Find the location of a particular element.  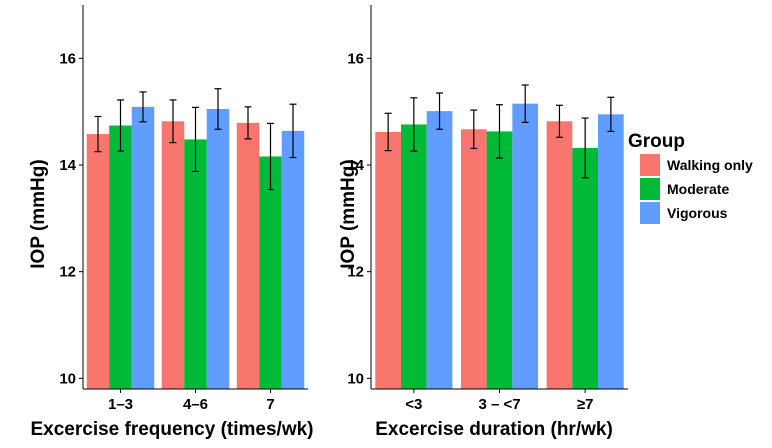

frequency-y-tick-label: 10 is located at coordinates (67, 378).